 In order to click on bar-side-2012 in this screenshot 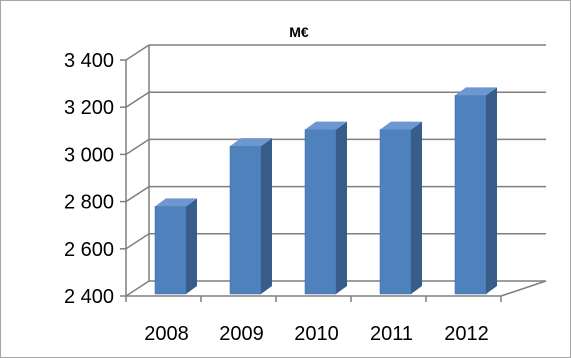, I will do `click(491, 191)`.